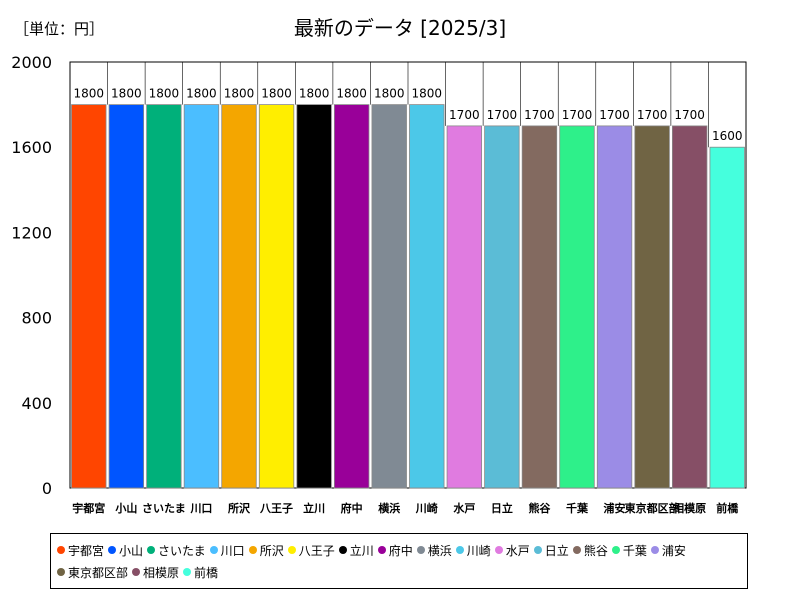 This screenshot has height=600, width=800. I want to click on x-tick-label: 東京都区部, so click(652, 508).